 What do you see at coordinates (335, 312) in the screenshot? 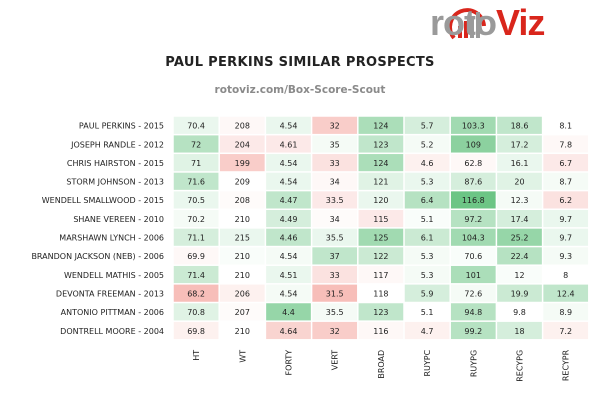
I see `cell-value: 35.5` at bounding box center [335, 312].